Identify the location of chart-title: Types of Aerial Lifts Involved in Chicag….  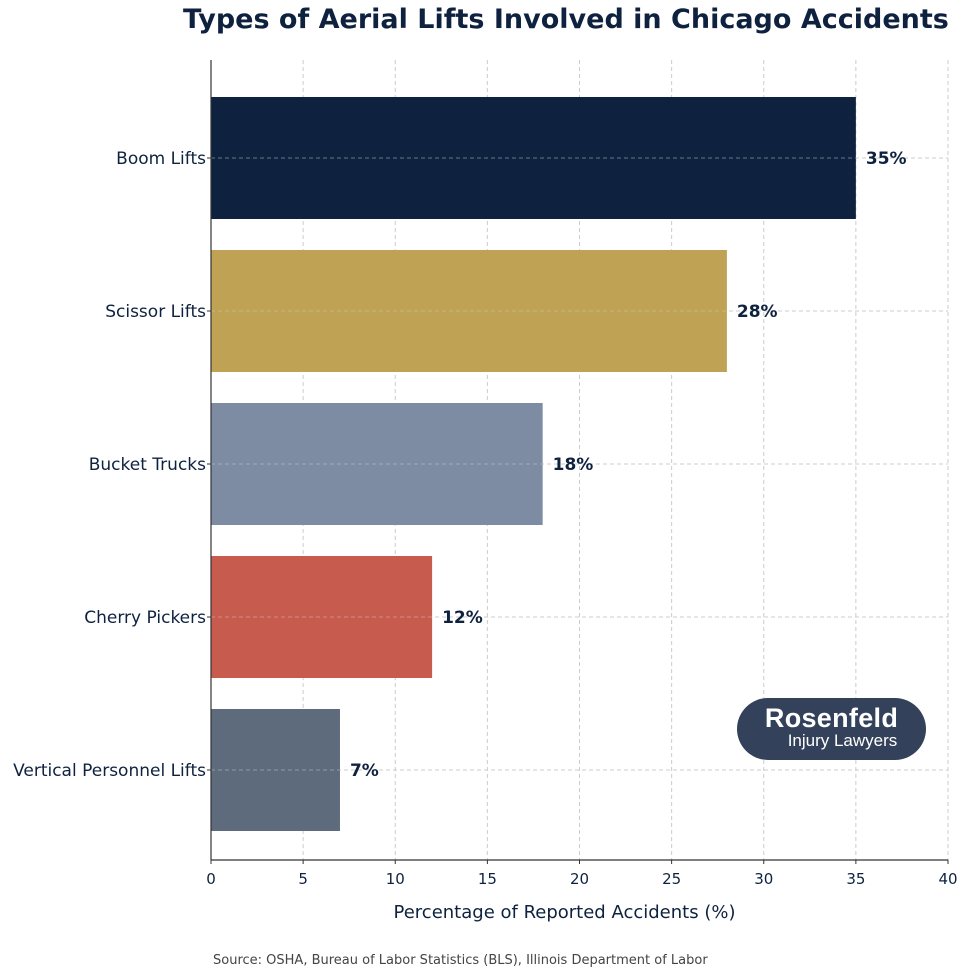
(566, 19).